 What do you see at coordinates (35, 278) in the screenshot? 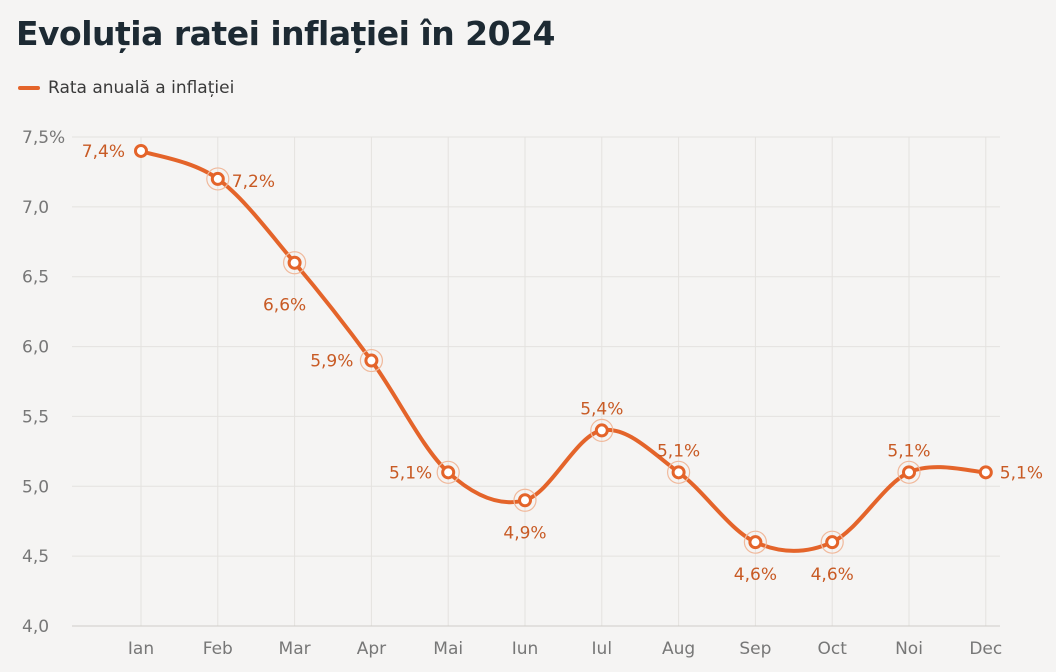
I see `y-tick-label: 6,5` at bounding box center [35, 278].